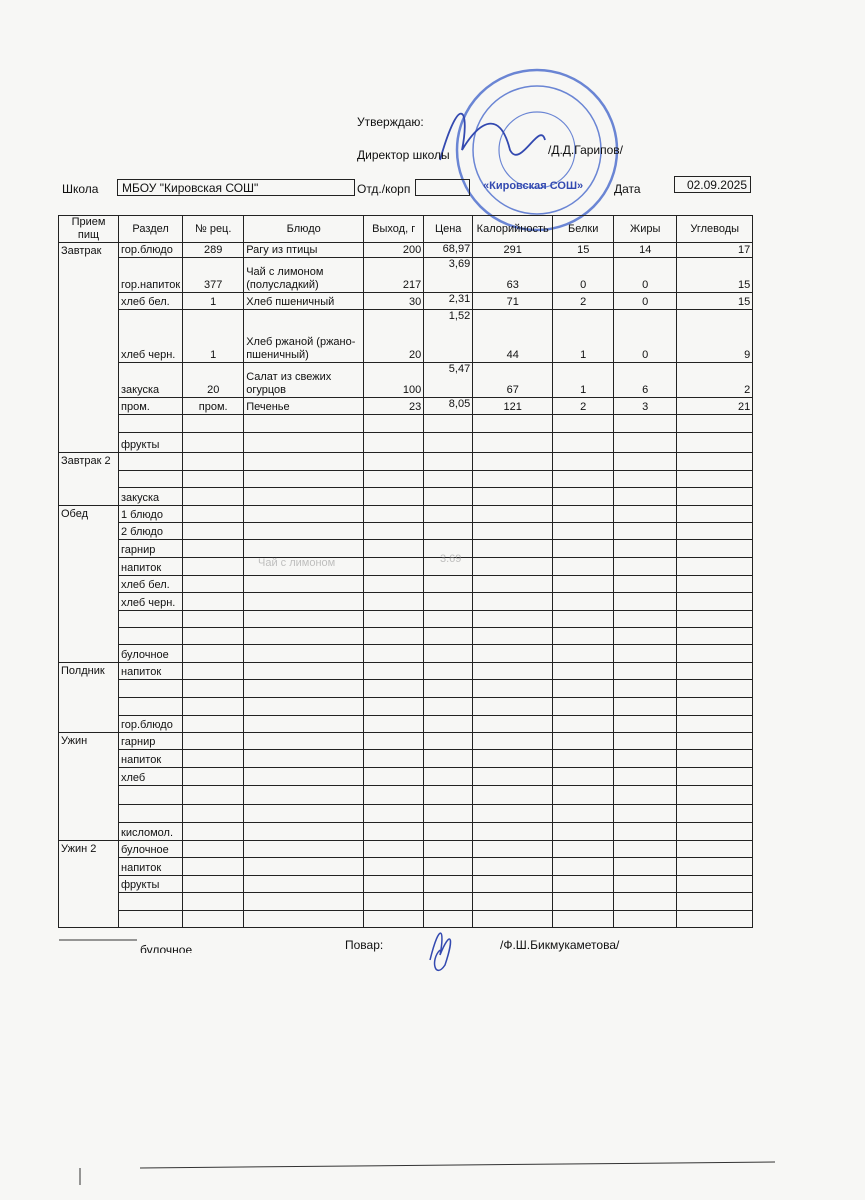 This screenshot has height=1200, width=865. Describe the element at coordinates (304, 380) in the screenshot. I see `menu-cell: Салат из свежих огурцов` at that location.